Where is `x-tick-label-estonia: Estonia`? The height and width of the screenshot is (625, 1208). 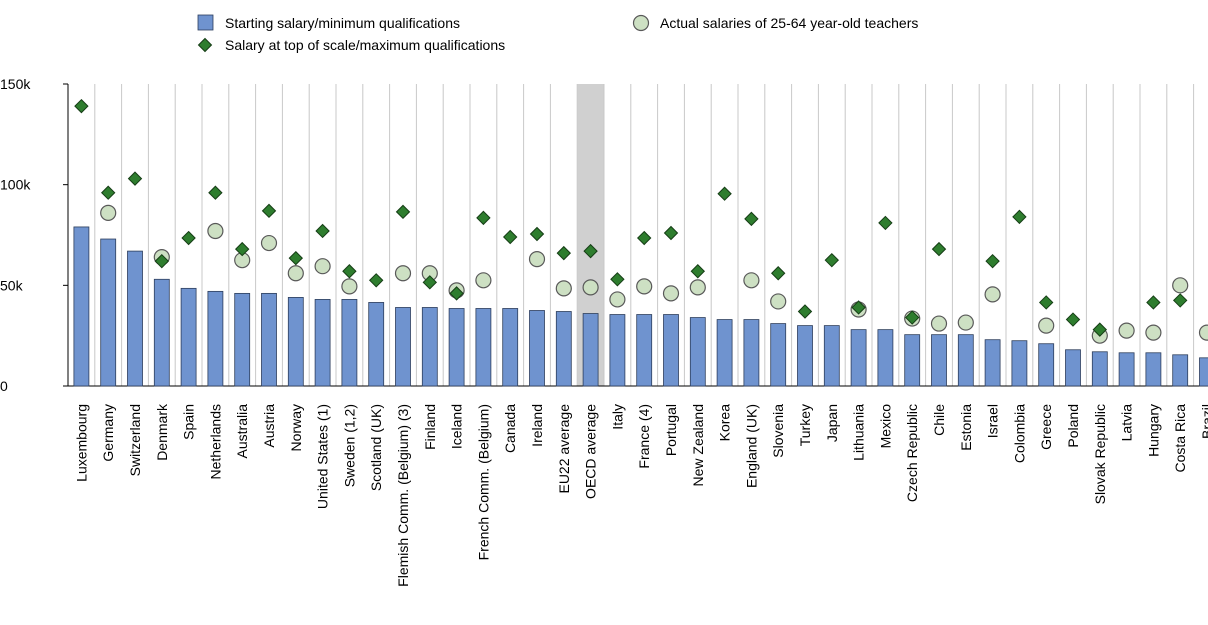
x-tick-label-estonia: Estonia is located at coordinates (966, 427).